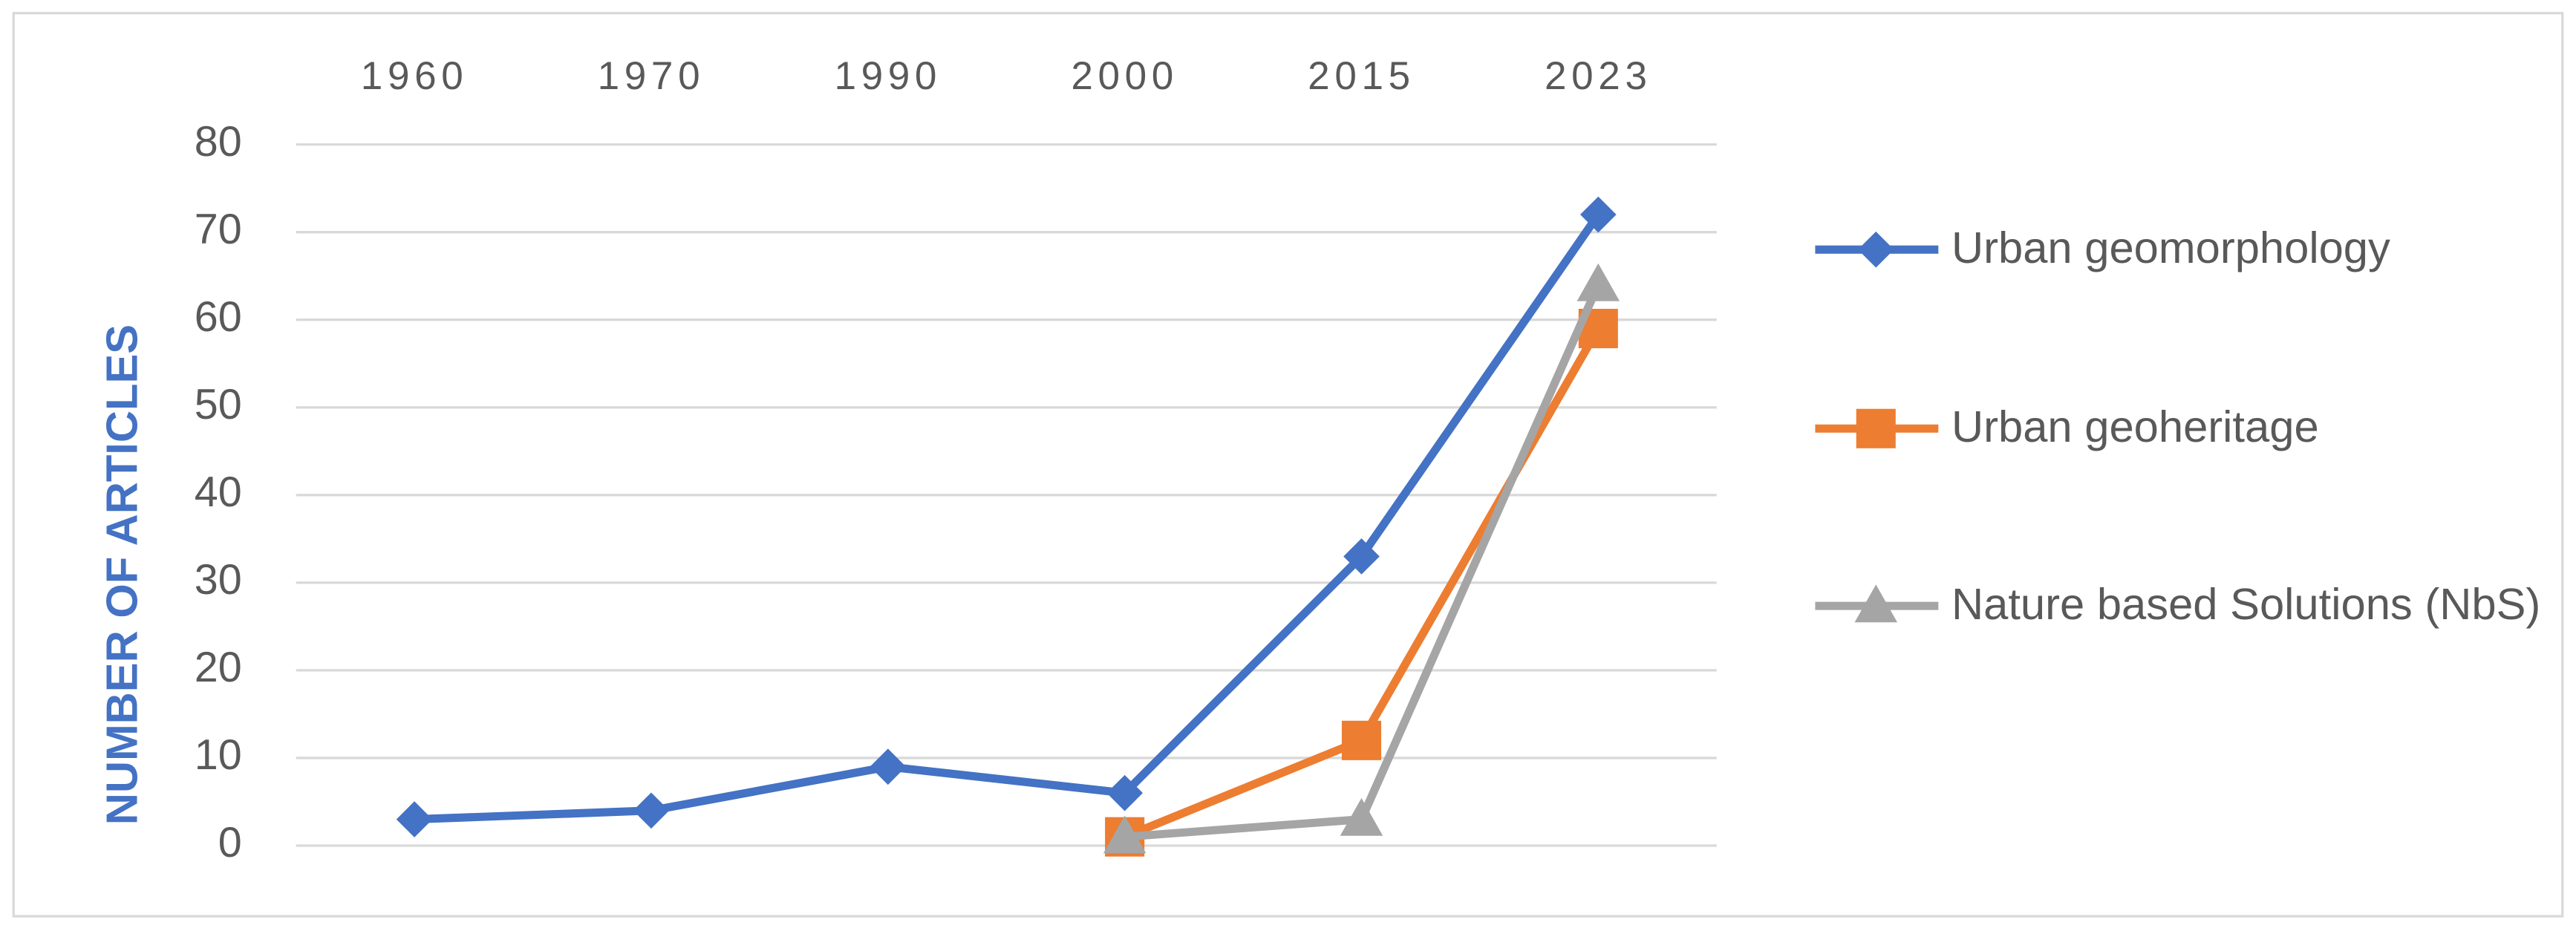  What do you see at coordinates (218, 492) in the screenshot?
I see `y-tick-label: 40` at bounding box center [218, 492].